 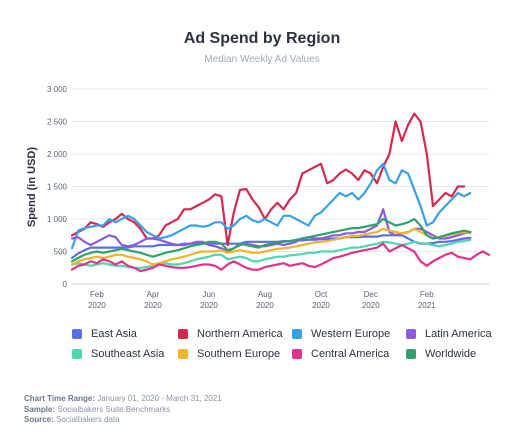 I want to click on legend-item-worldwide: Worldwide, so click(x=441, y=354).